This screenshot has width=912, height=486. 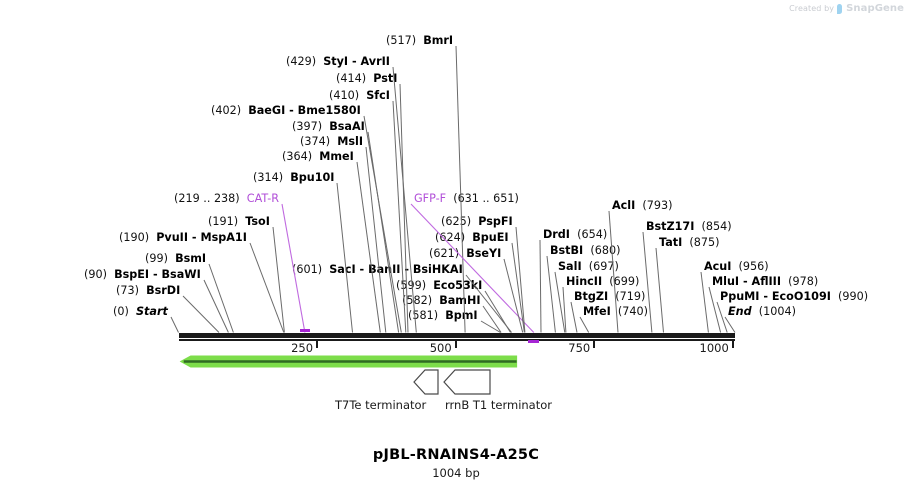 I want to click on enzyme-label-baegi-bme: (402) BaeGI - Bme1580I, so click(x=286, y=111).